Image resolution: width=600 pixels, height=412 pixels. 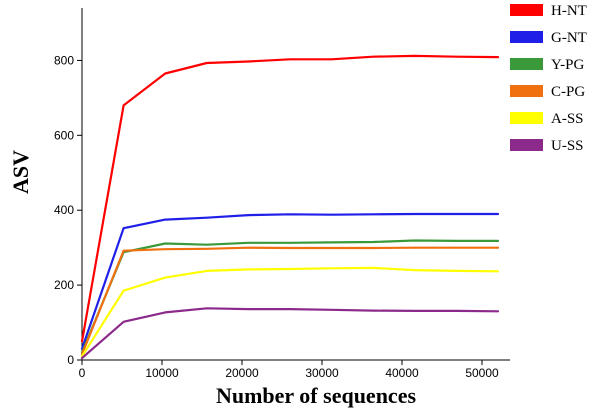 I want to click on legend-swatch-g-nt, so click(x=526, y=37).